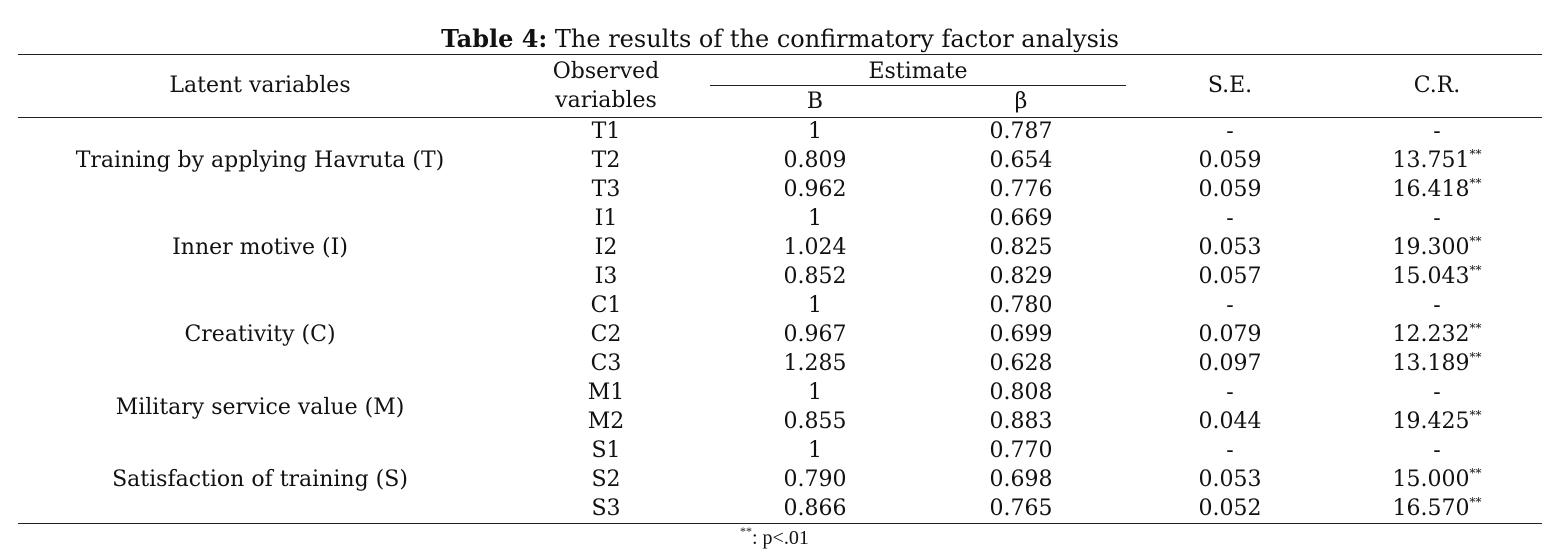  What do you see at coordinates (1431, 363) in the screenshot?
I see `cell-cr-value: 13.189` at bounding box center [1431, 363].